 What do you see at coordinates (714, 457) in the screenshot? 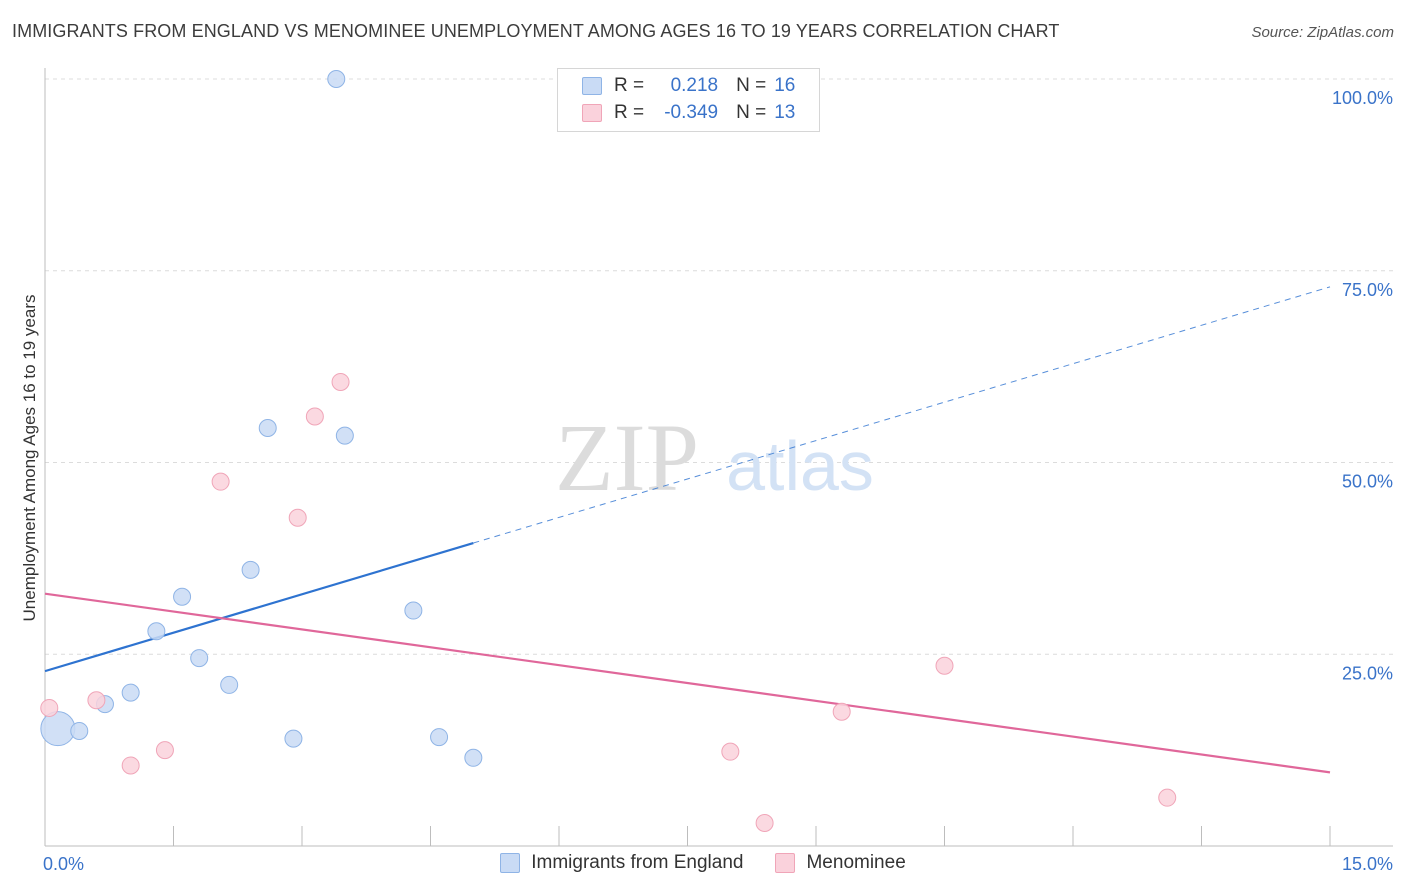
I see `watermark: ZIP atlas` at bounding box center [714, 457].